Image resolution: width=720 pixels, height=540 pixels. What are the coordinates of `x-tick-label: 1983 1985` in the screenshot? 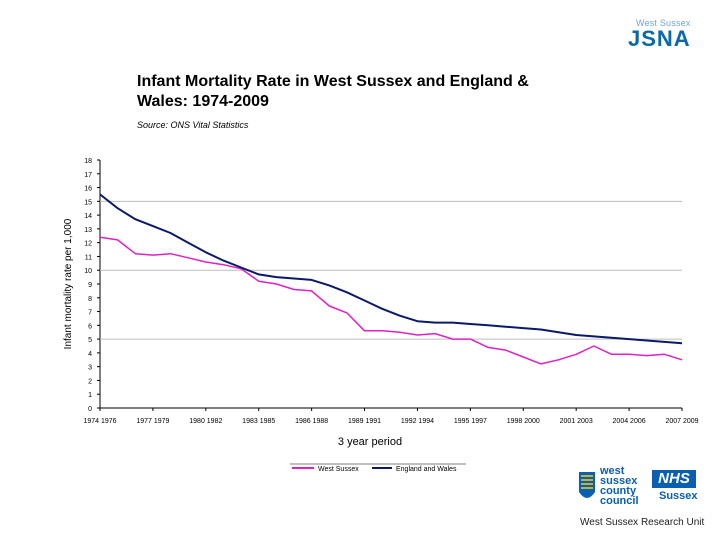 It's located at (258, 421).